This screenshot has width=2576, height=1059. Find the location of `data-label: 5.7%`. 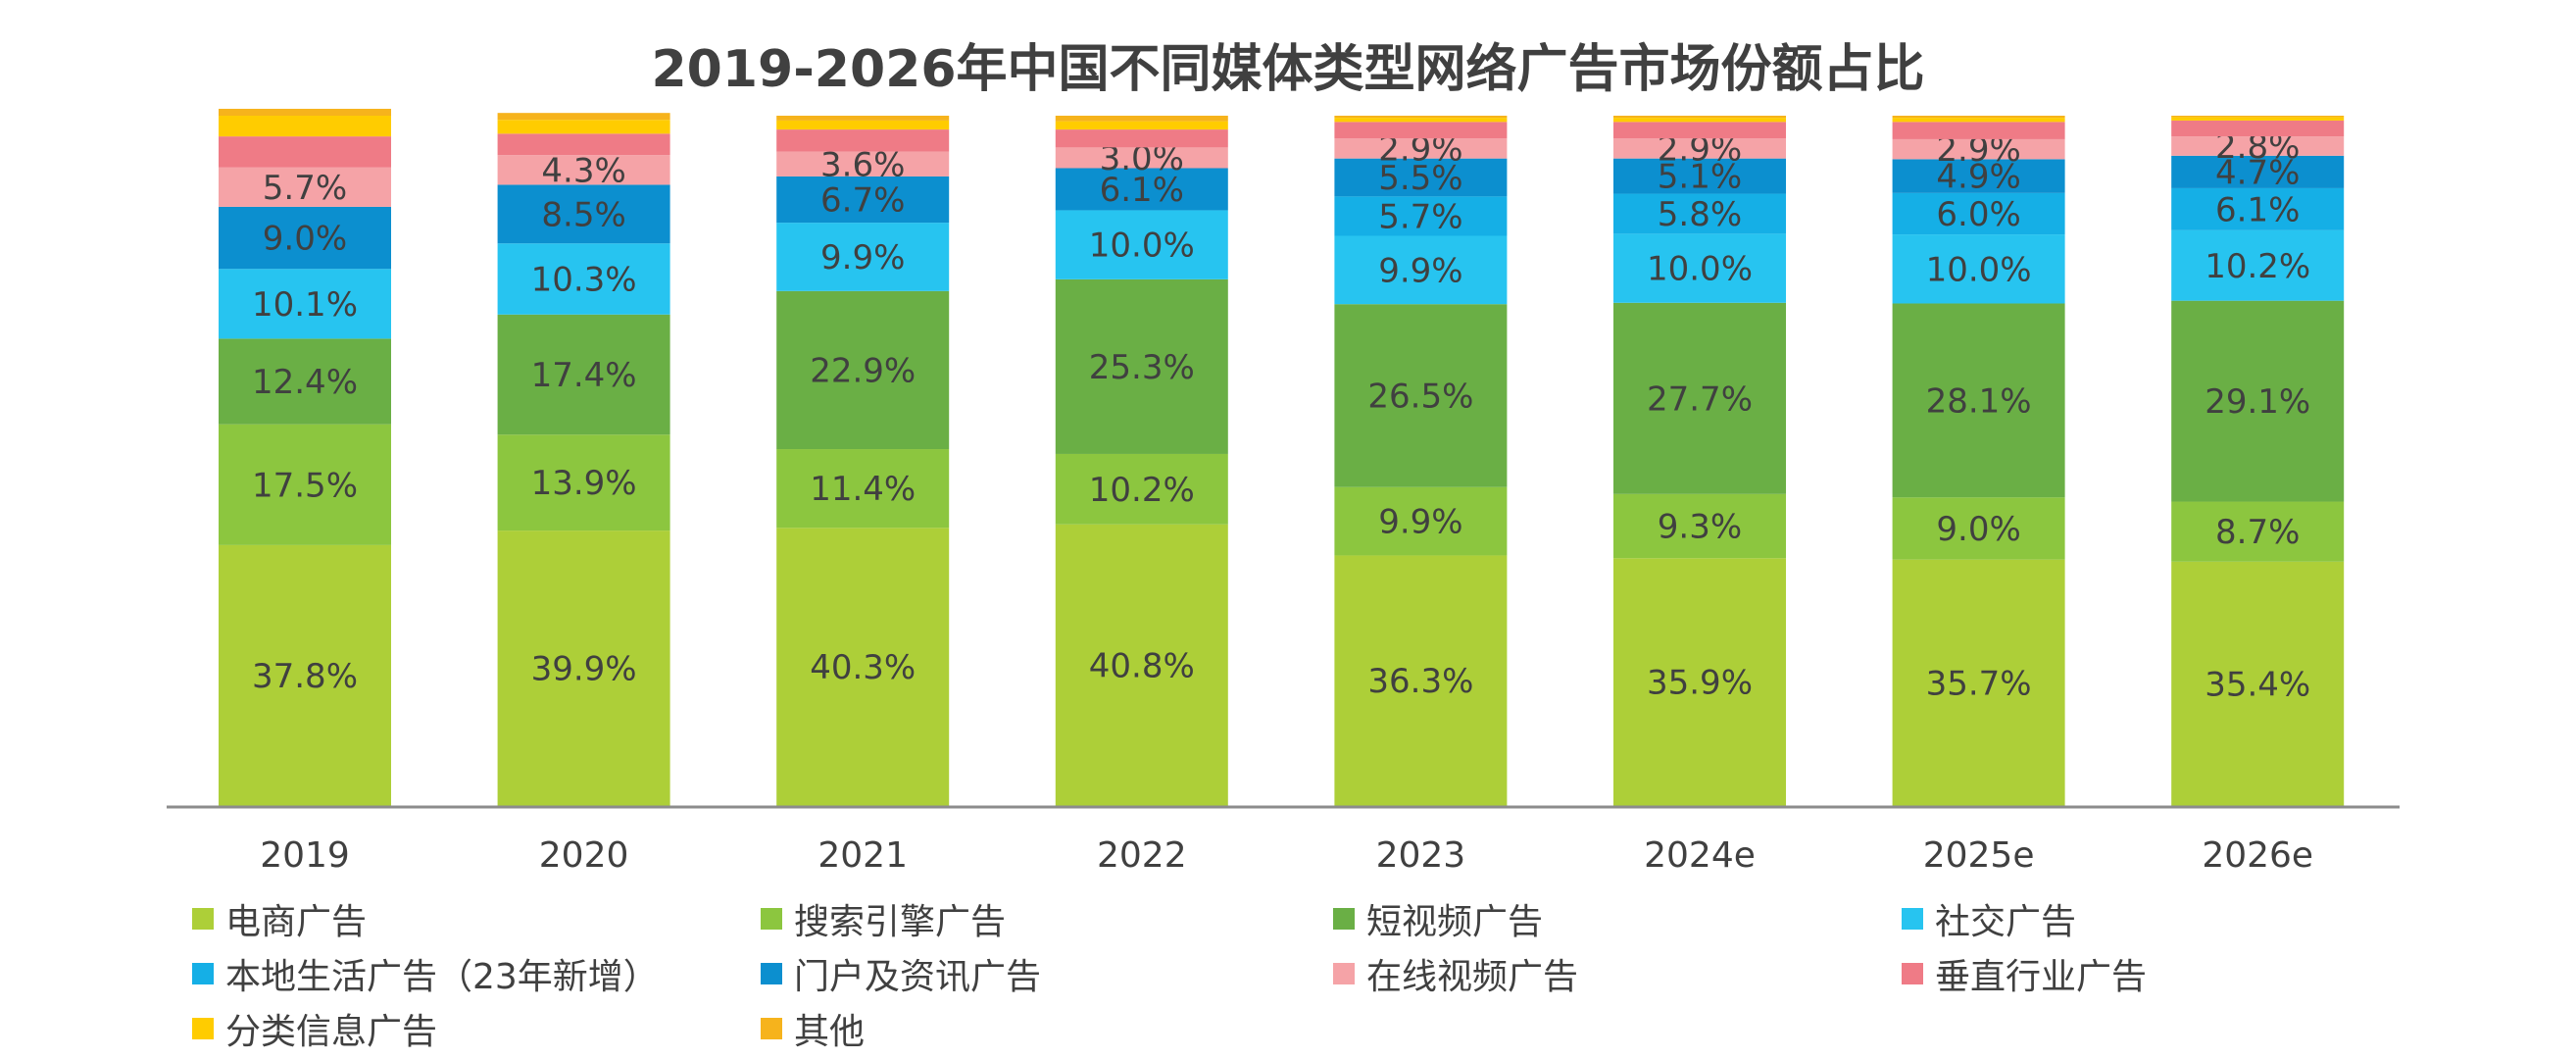

data-label: 5.7% is located at coordinates (1420, 216).